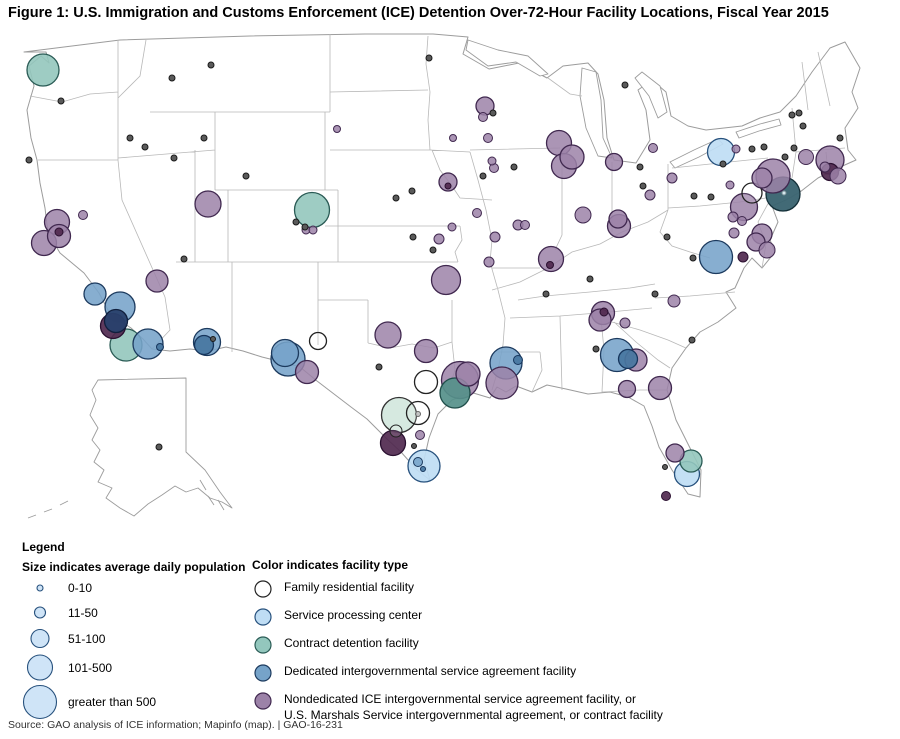 This screenshot has width=900, height=739. What do you see at coordinates (126, 499) in the screenshot?
I see `aleutian-islands` at bounding box center [126, 499].